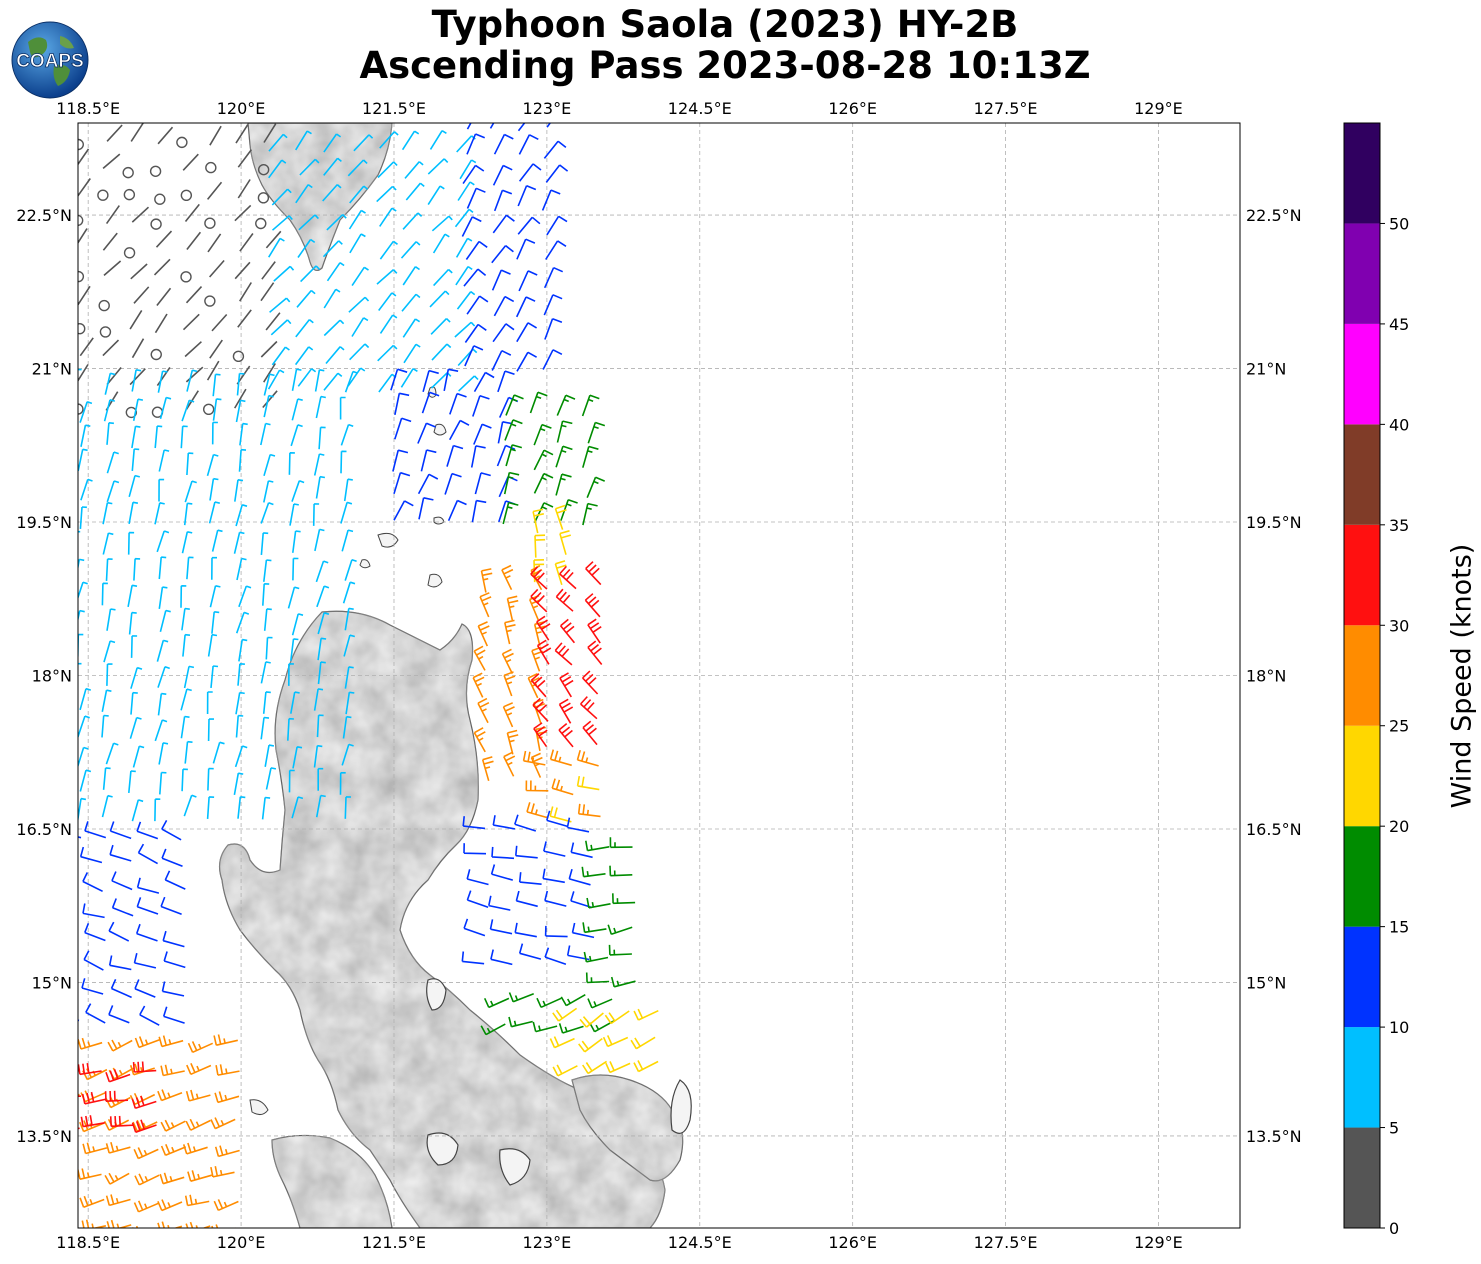  What do you see at coordinates (725, 65) in the screenshot?
I see `title-line-2: Ascending Pass 2023-08-28 10:13Z` at bounding box center [725, 65].